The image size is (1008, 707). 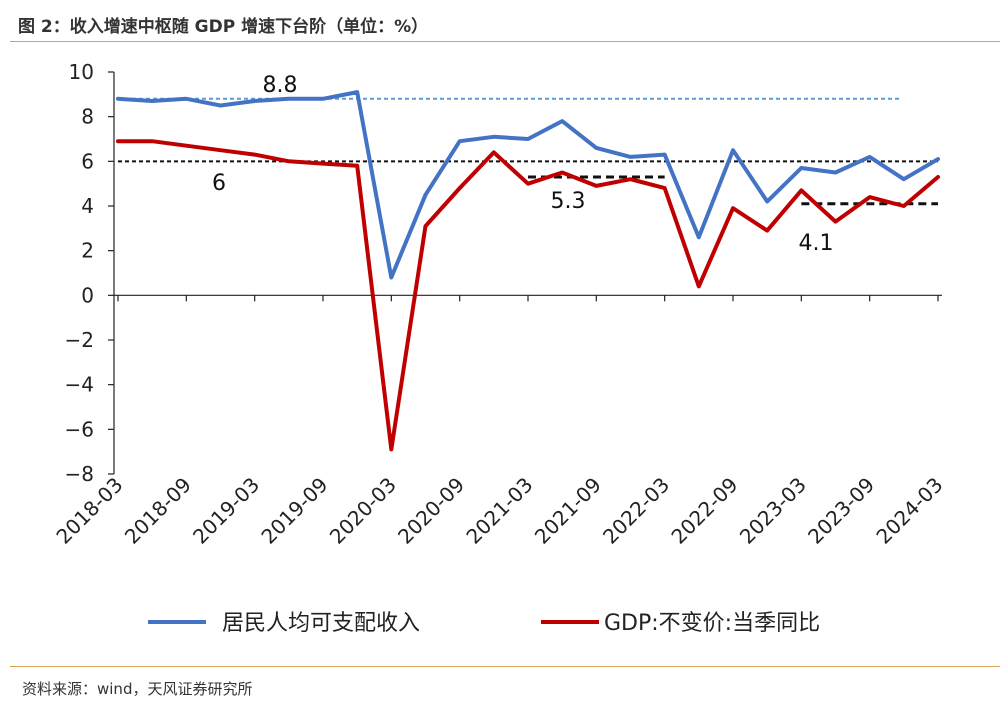 I want to click on legend-label: 居民人均可支配收入, so click(x=321, y=623).